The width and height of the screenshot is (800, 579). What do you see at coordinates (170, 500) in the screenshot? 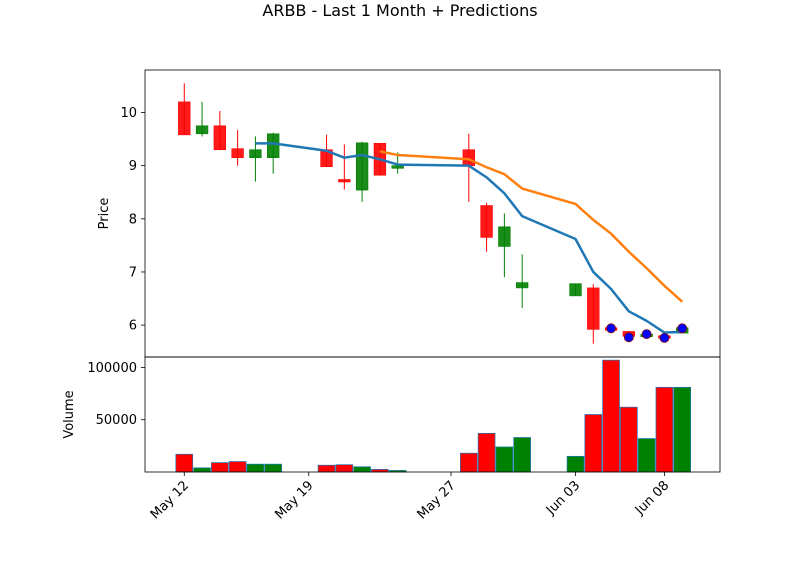
I see `x-tick-label: May 12` at bounding box center [170, 500].